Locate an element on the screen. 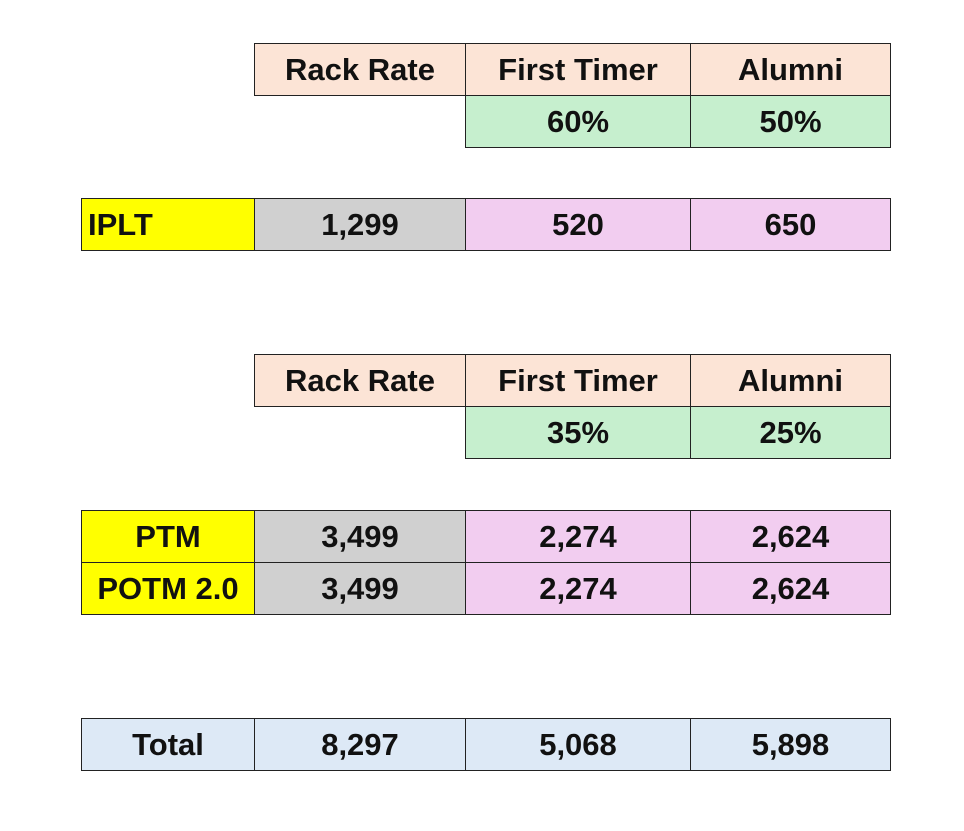 The width and height of the screenshot is (964, 831). row-label: IPLT is located at coordinates (168, 224).